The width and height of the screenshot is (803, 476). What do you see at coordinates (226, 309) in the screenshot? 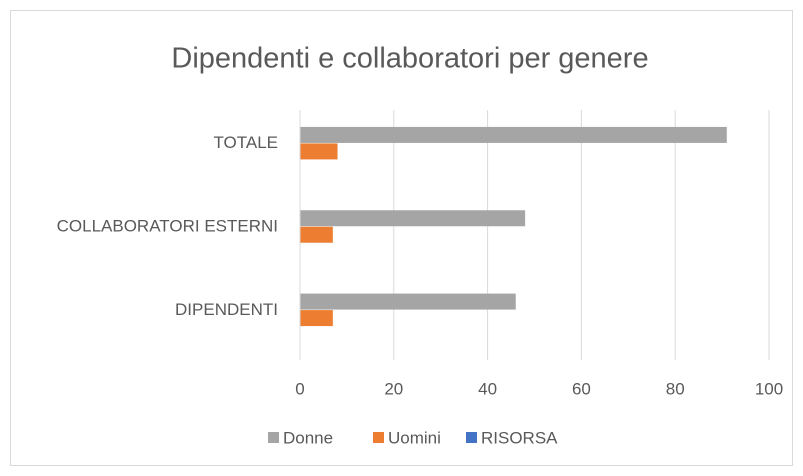
I see `y-tick-label: DIPENDENTI` at bounding box center [226, 309].